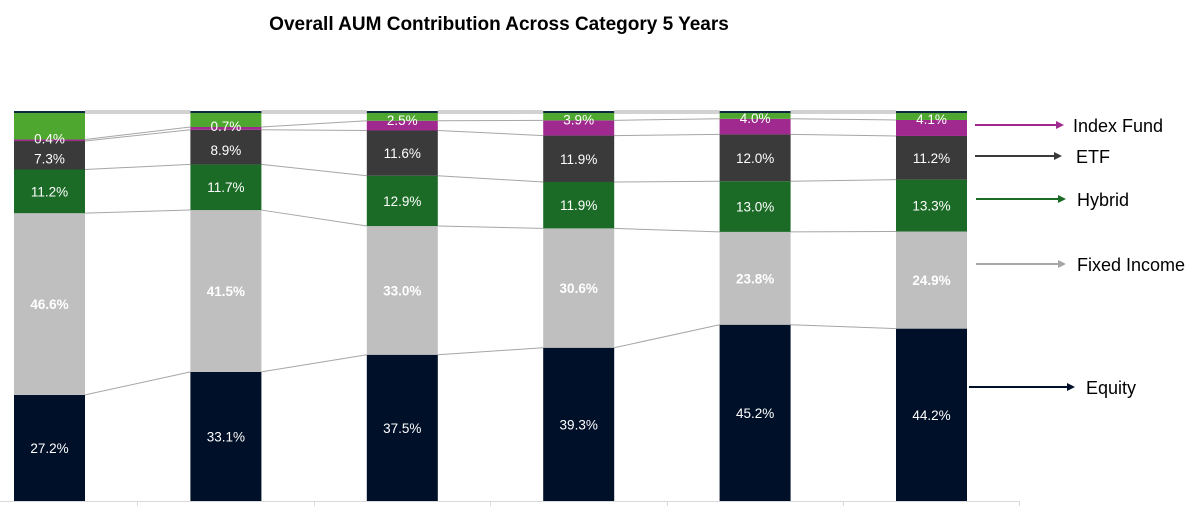 This screenshot has height=521, width=1201. What do you see at coordinates (49, 191) in the screenshot?
I see `data-label-hybrid: 11.2%` at bounding box center [49, 191].